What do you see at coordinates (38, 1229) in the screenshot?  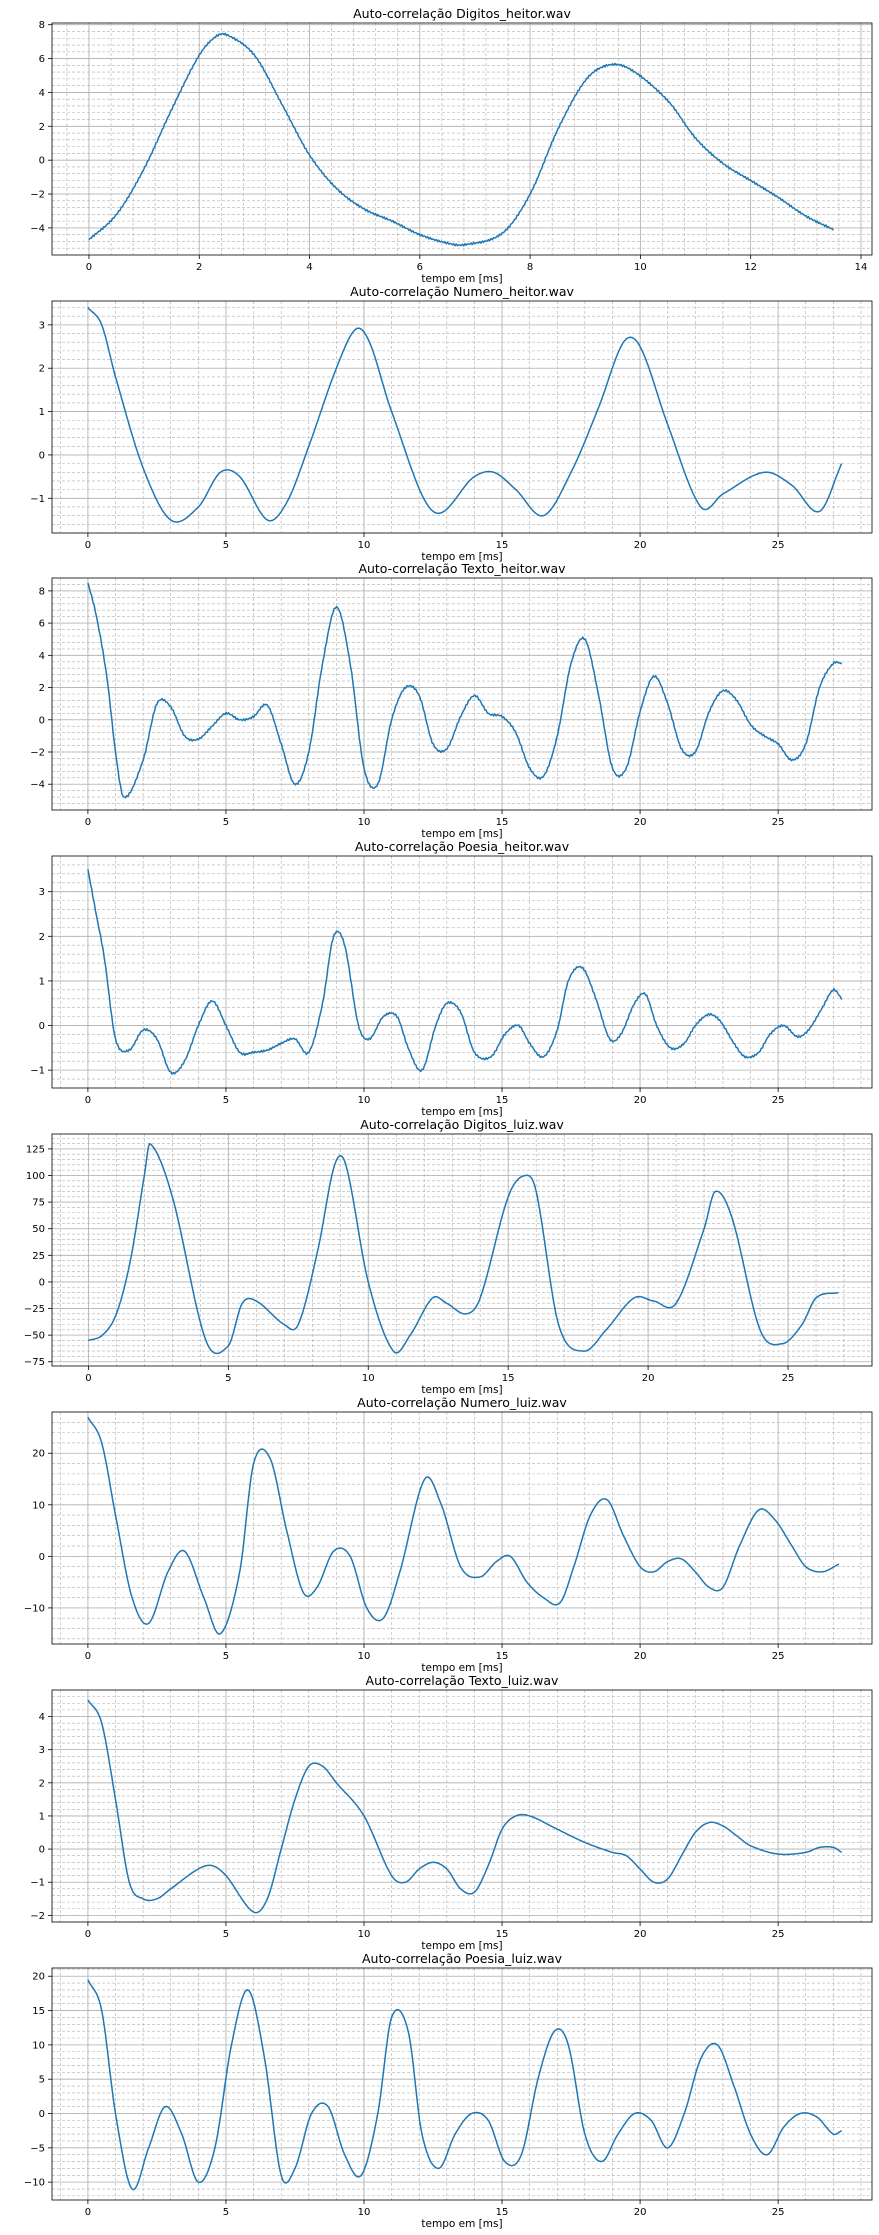 I see `y-tick-label: 50` at bounding box center [38, 1229].